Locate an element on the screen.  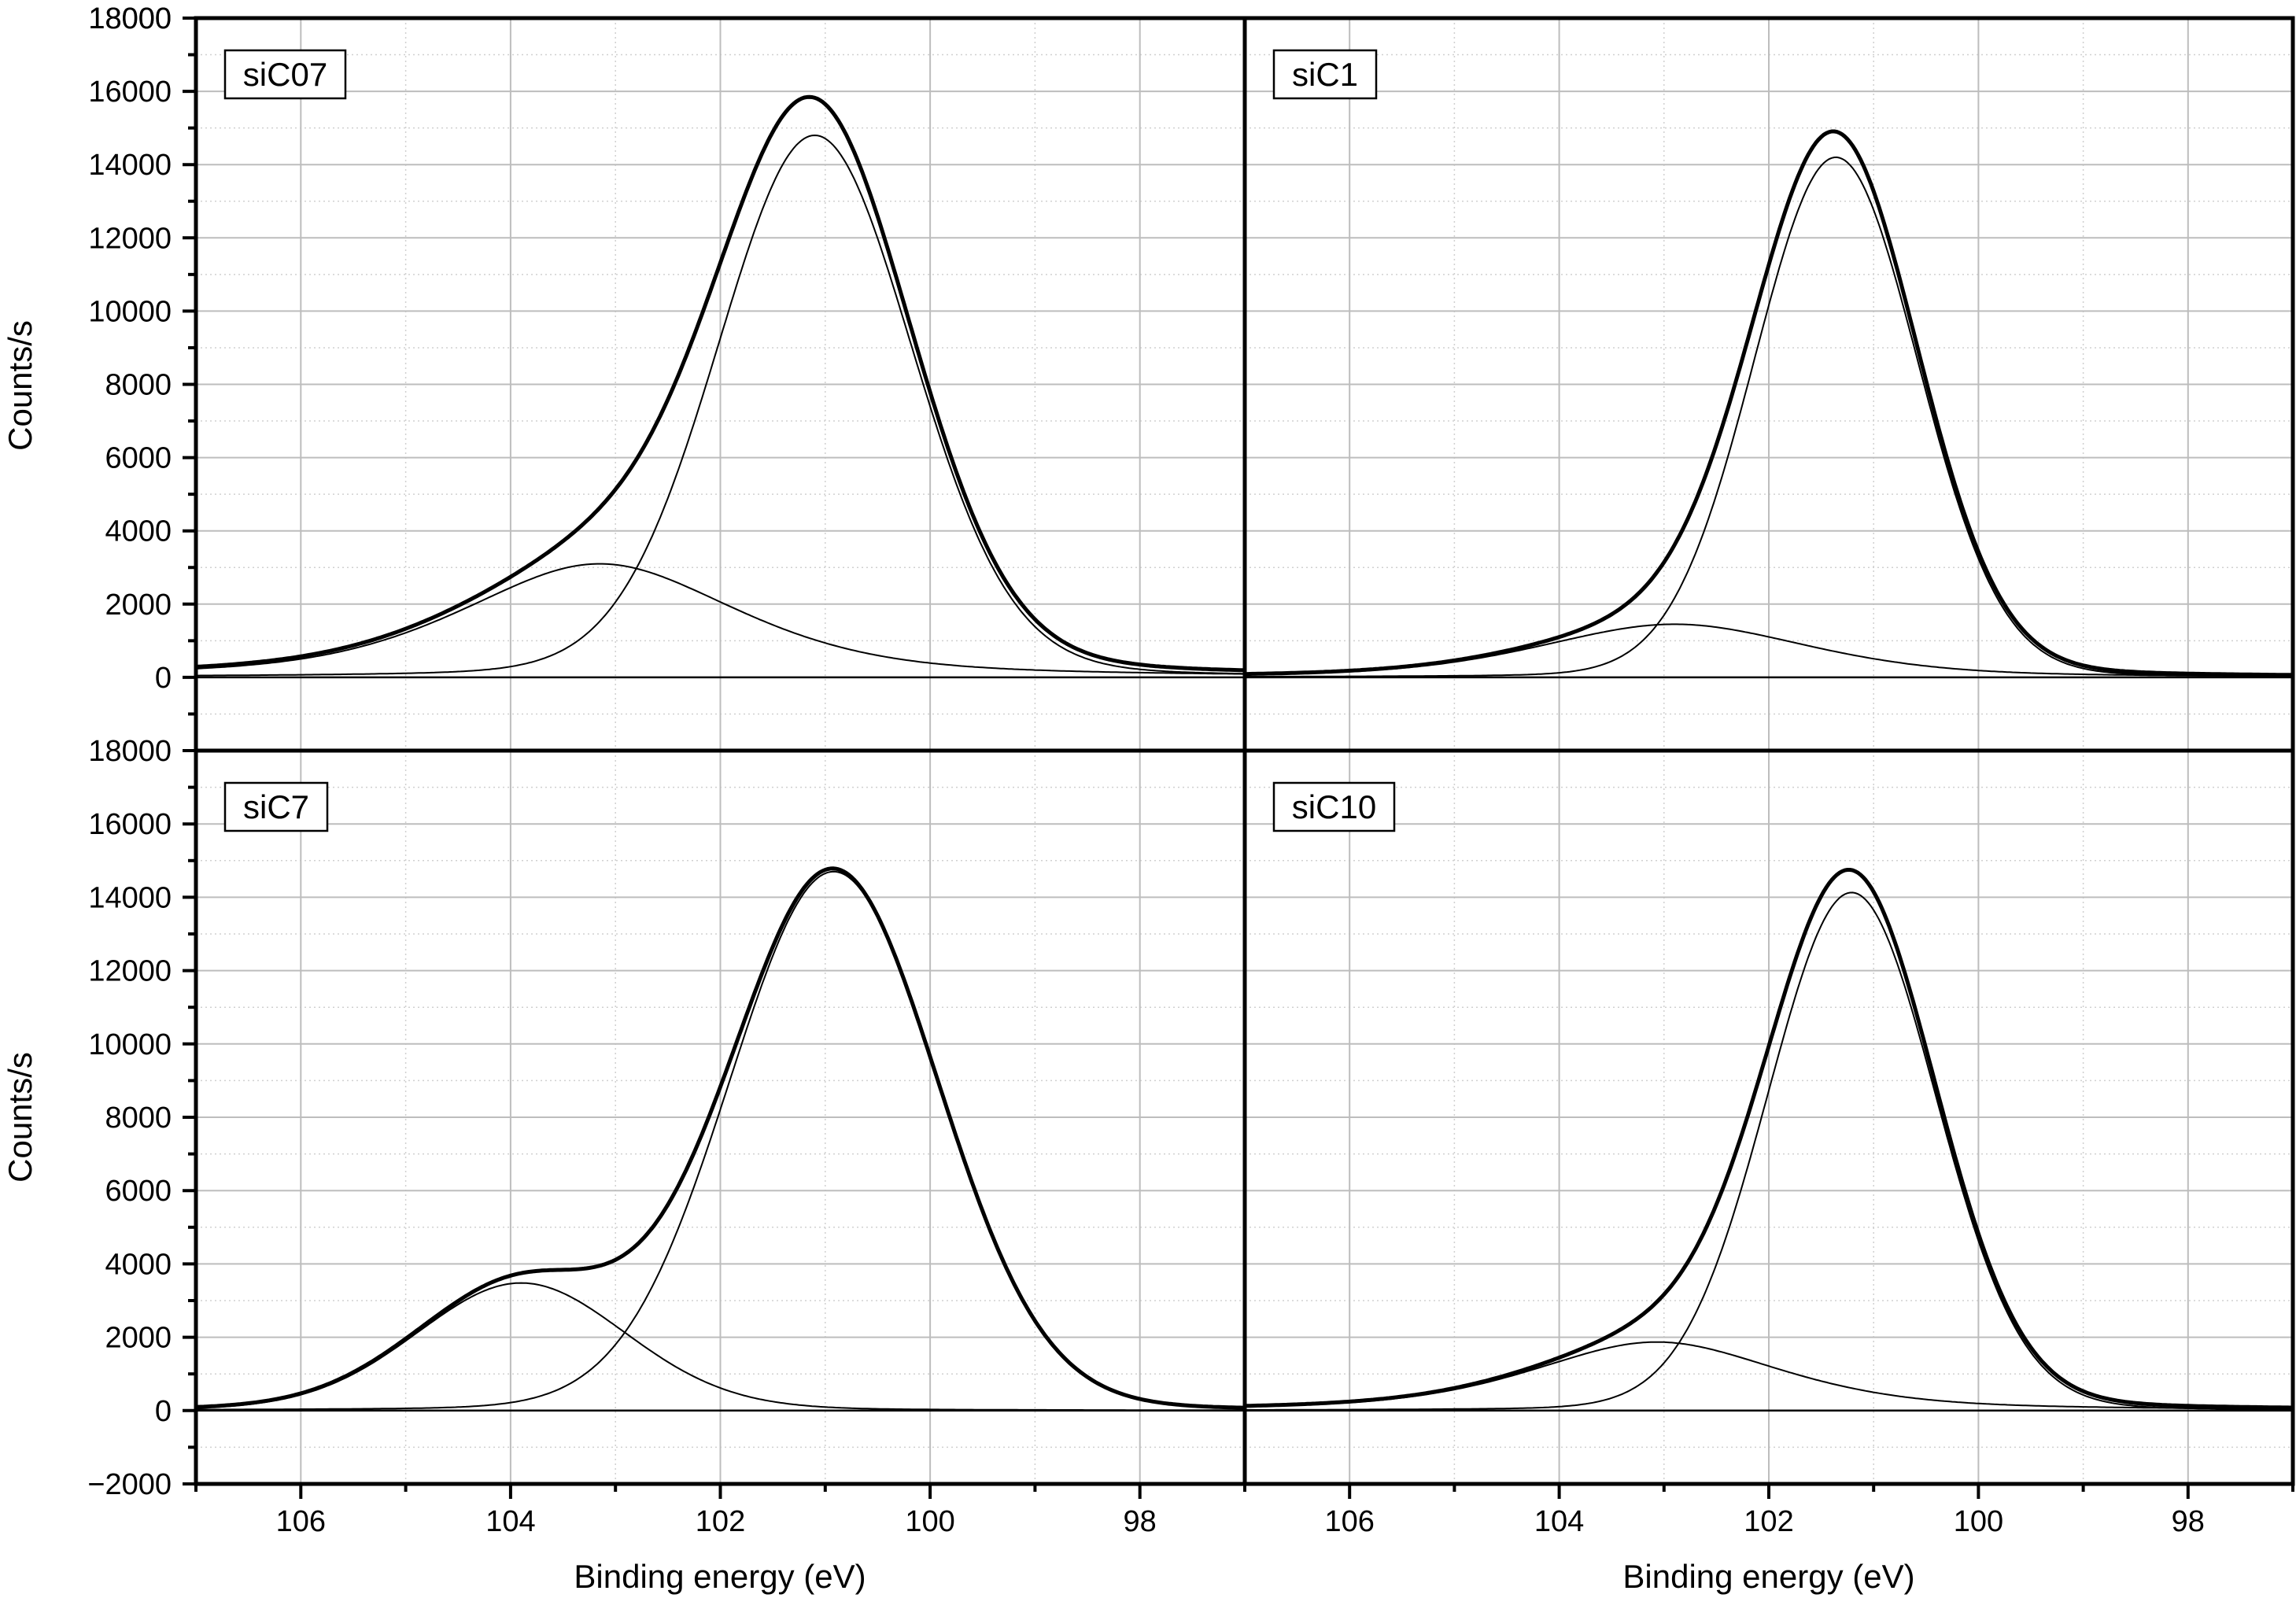
sample-label: siC07 is located at coordinates (285, 74).